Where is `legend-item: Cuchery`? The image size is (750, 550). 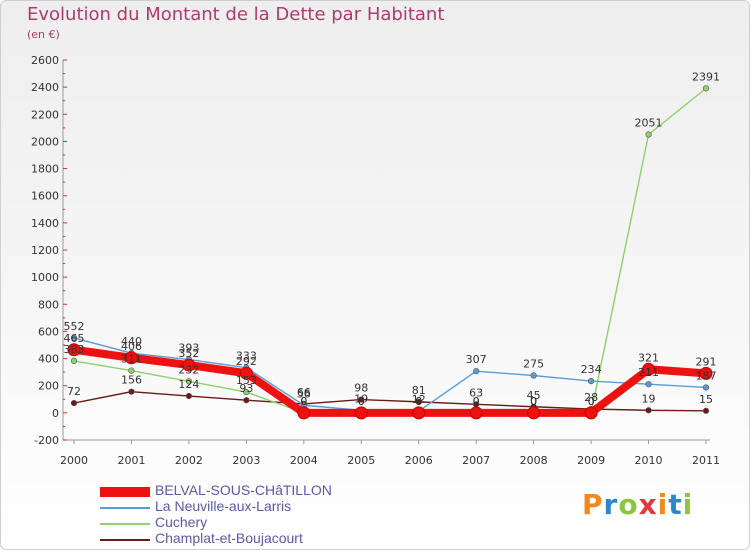 legend-item: Cuchery is located at coordinates (250, 523).